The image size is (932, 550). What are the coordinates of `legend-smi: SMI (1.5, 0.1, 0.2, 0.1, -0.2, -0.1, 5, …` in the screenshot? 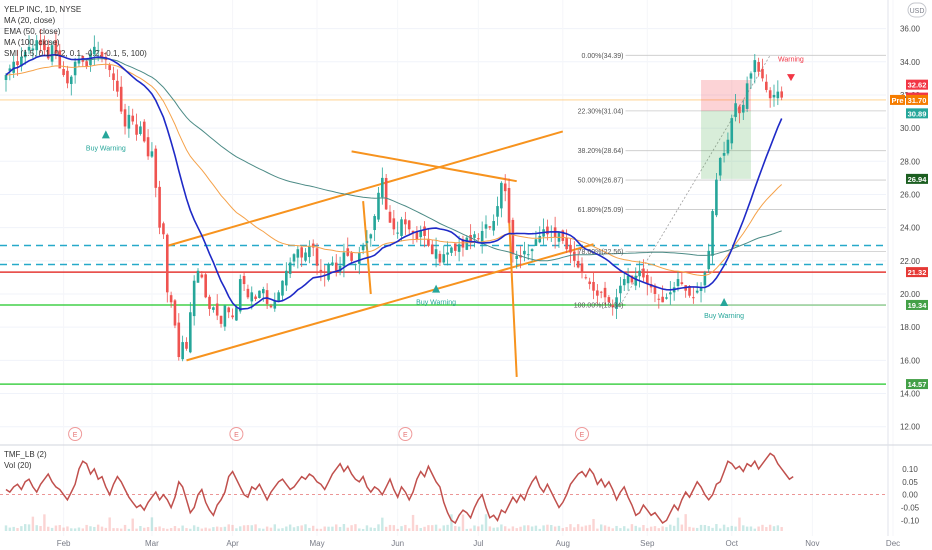 It's located at (75, 53).